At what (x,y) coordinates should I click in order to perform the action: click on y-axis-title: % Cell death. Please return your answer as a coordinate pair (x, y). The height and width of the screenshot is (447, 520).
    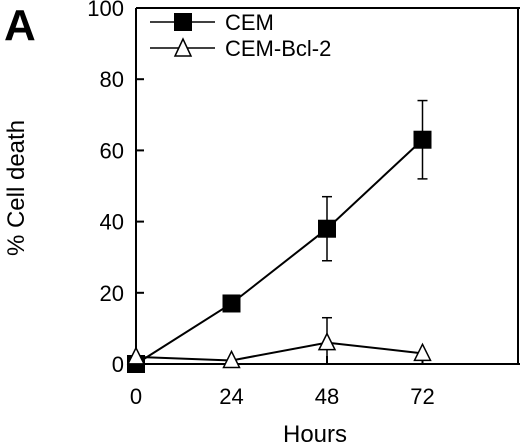
    Looking at the image, I should click on (16, 188).